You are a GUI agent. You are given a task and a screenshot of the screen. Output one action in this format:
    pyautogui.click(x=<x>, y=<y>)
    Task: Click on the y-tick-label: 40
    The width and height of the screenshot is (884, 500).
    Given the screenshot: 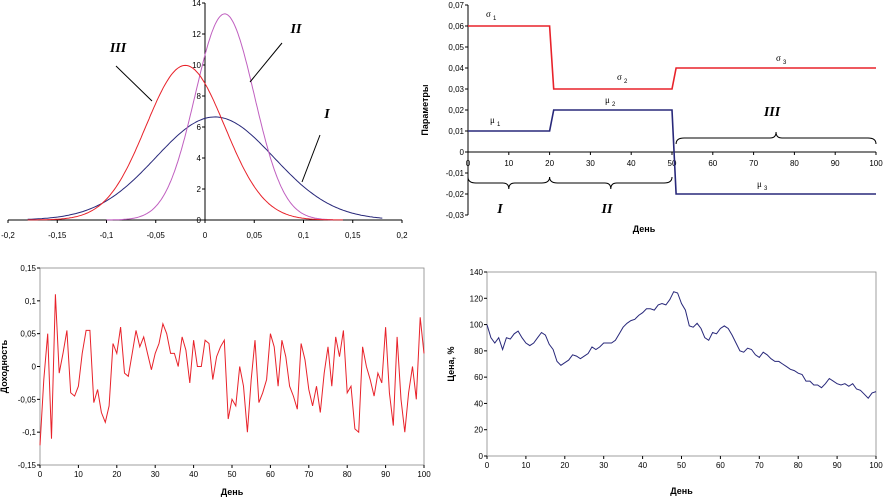 What is the action you would take?
    pyautogui.click(x=478, y=403)
    